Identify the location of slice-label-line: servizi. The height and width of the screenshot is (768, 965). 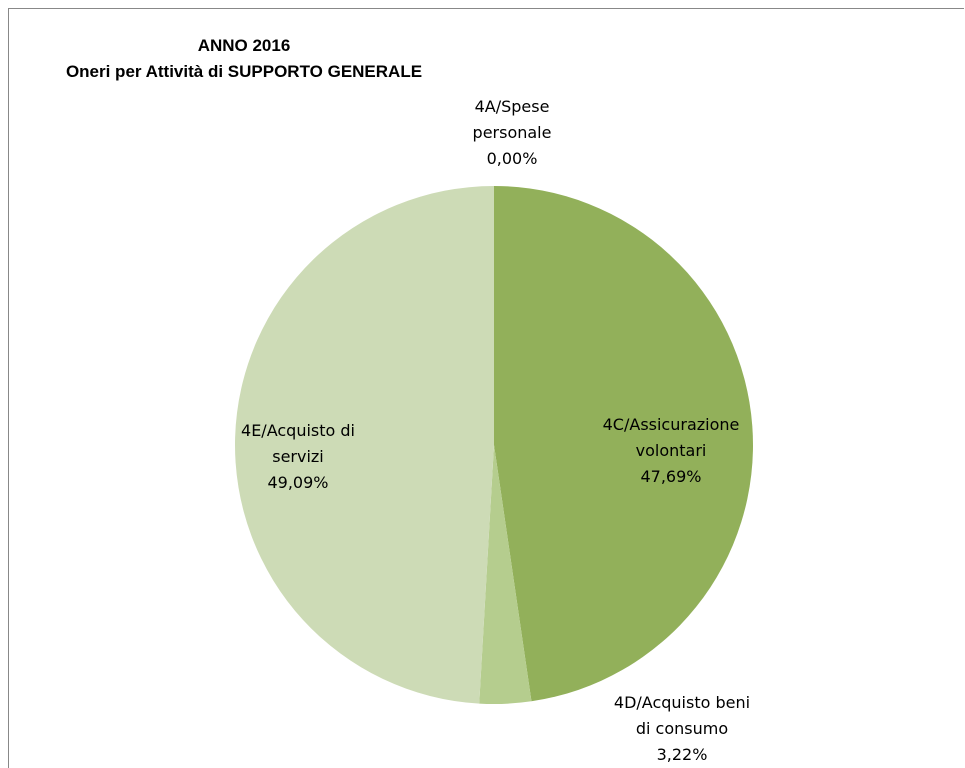
(298, 456).